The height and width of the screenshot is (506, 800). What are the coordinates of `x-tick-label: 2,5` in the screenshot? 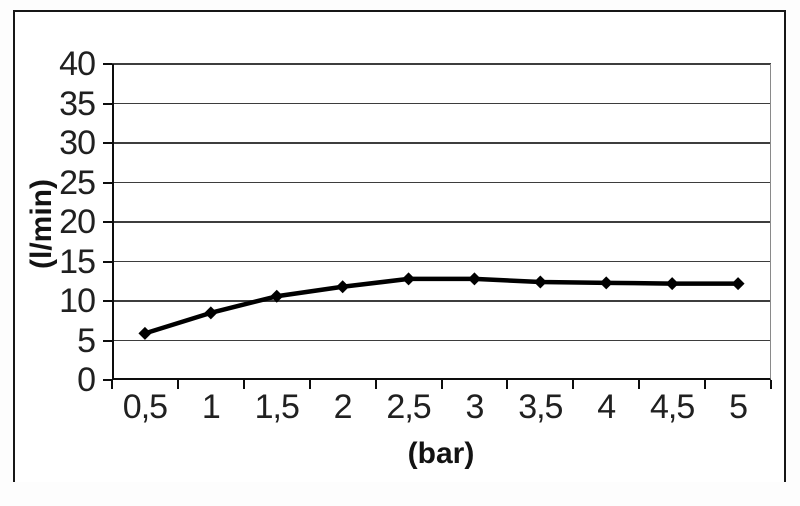 It's located at (408, 407).